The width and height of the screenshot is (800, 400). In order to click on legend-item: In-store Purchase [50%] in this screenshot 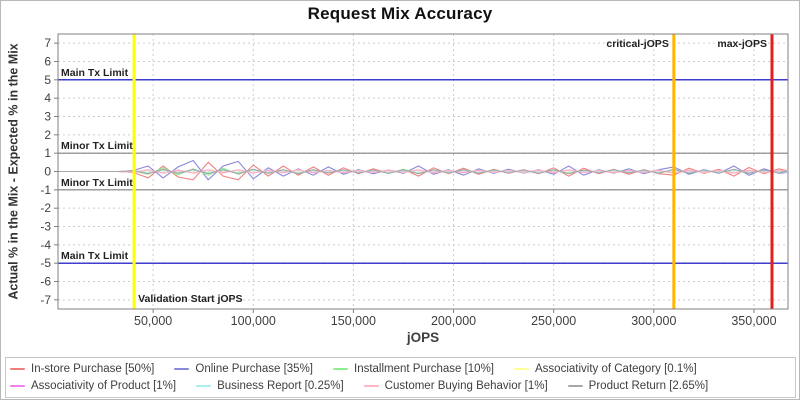, I will do `click(82, 369)`.